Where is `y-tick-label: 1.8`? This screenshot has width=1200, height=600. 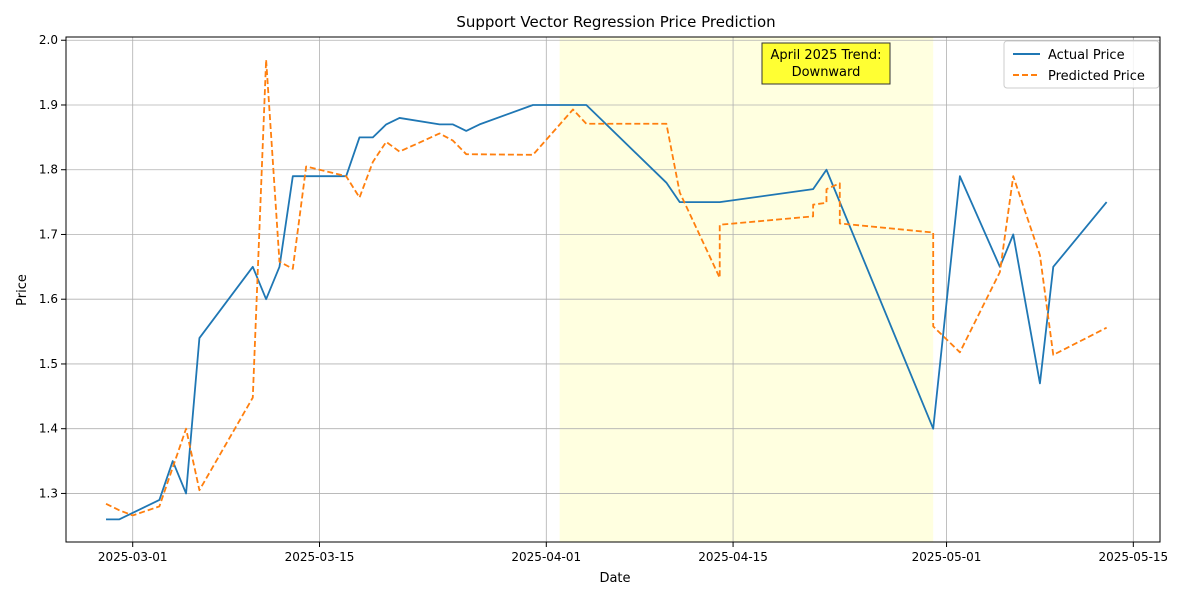 y-tick-label: 1.8 is located at coordinates (48, 170).